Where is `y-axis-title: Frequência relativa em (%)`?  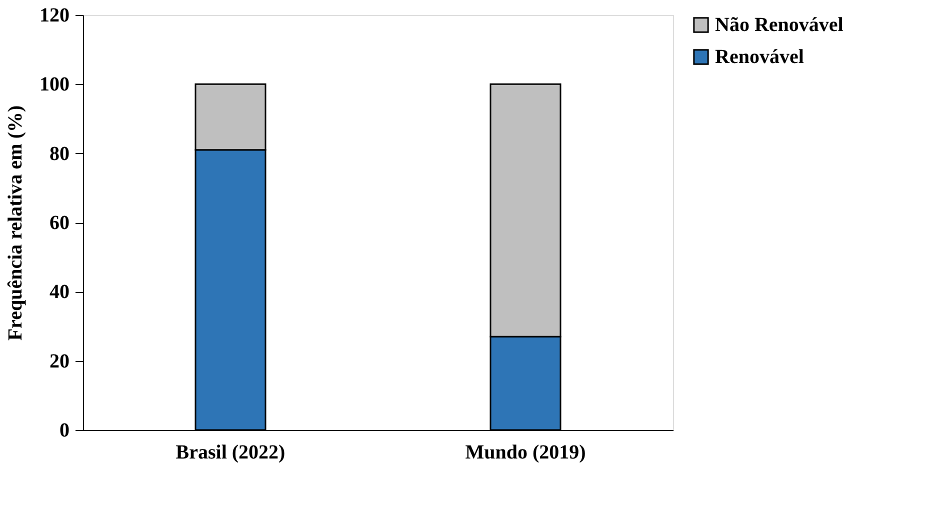
y-axis-title: Frequência relativa em (%) is located at coordinates (15, 223).